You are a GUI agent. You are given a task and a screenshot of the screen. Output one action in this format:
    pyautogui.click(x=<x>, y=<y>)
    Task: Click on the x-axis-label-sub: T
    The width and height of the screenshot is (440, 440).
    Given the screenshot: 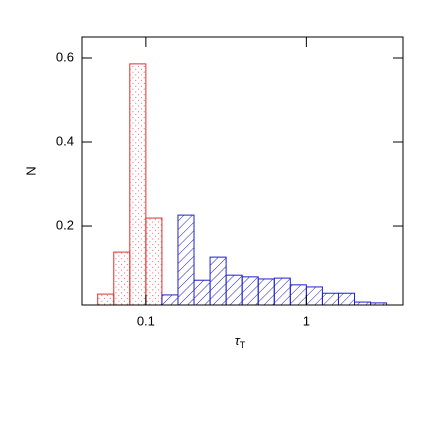 What is the action you would take?
    pyautogui.click(x=243, y=345)
    